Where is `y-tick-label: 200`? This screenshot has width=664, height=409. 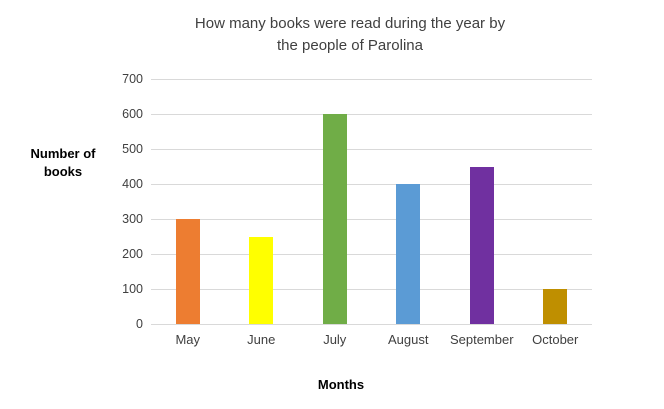 y-tick-label: 200 is located at coordinates (132, 254).